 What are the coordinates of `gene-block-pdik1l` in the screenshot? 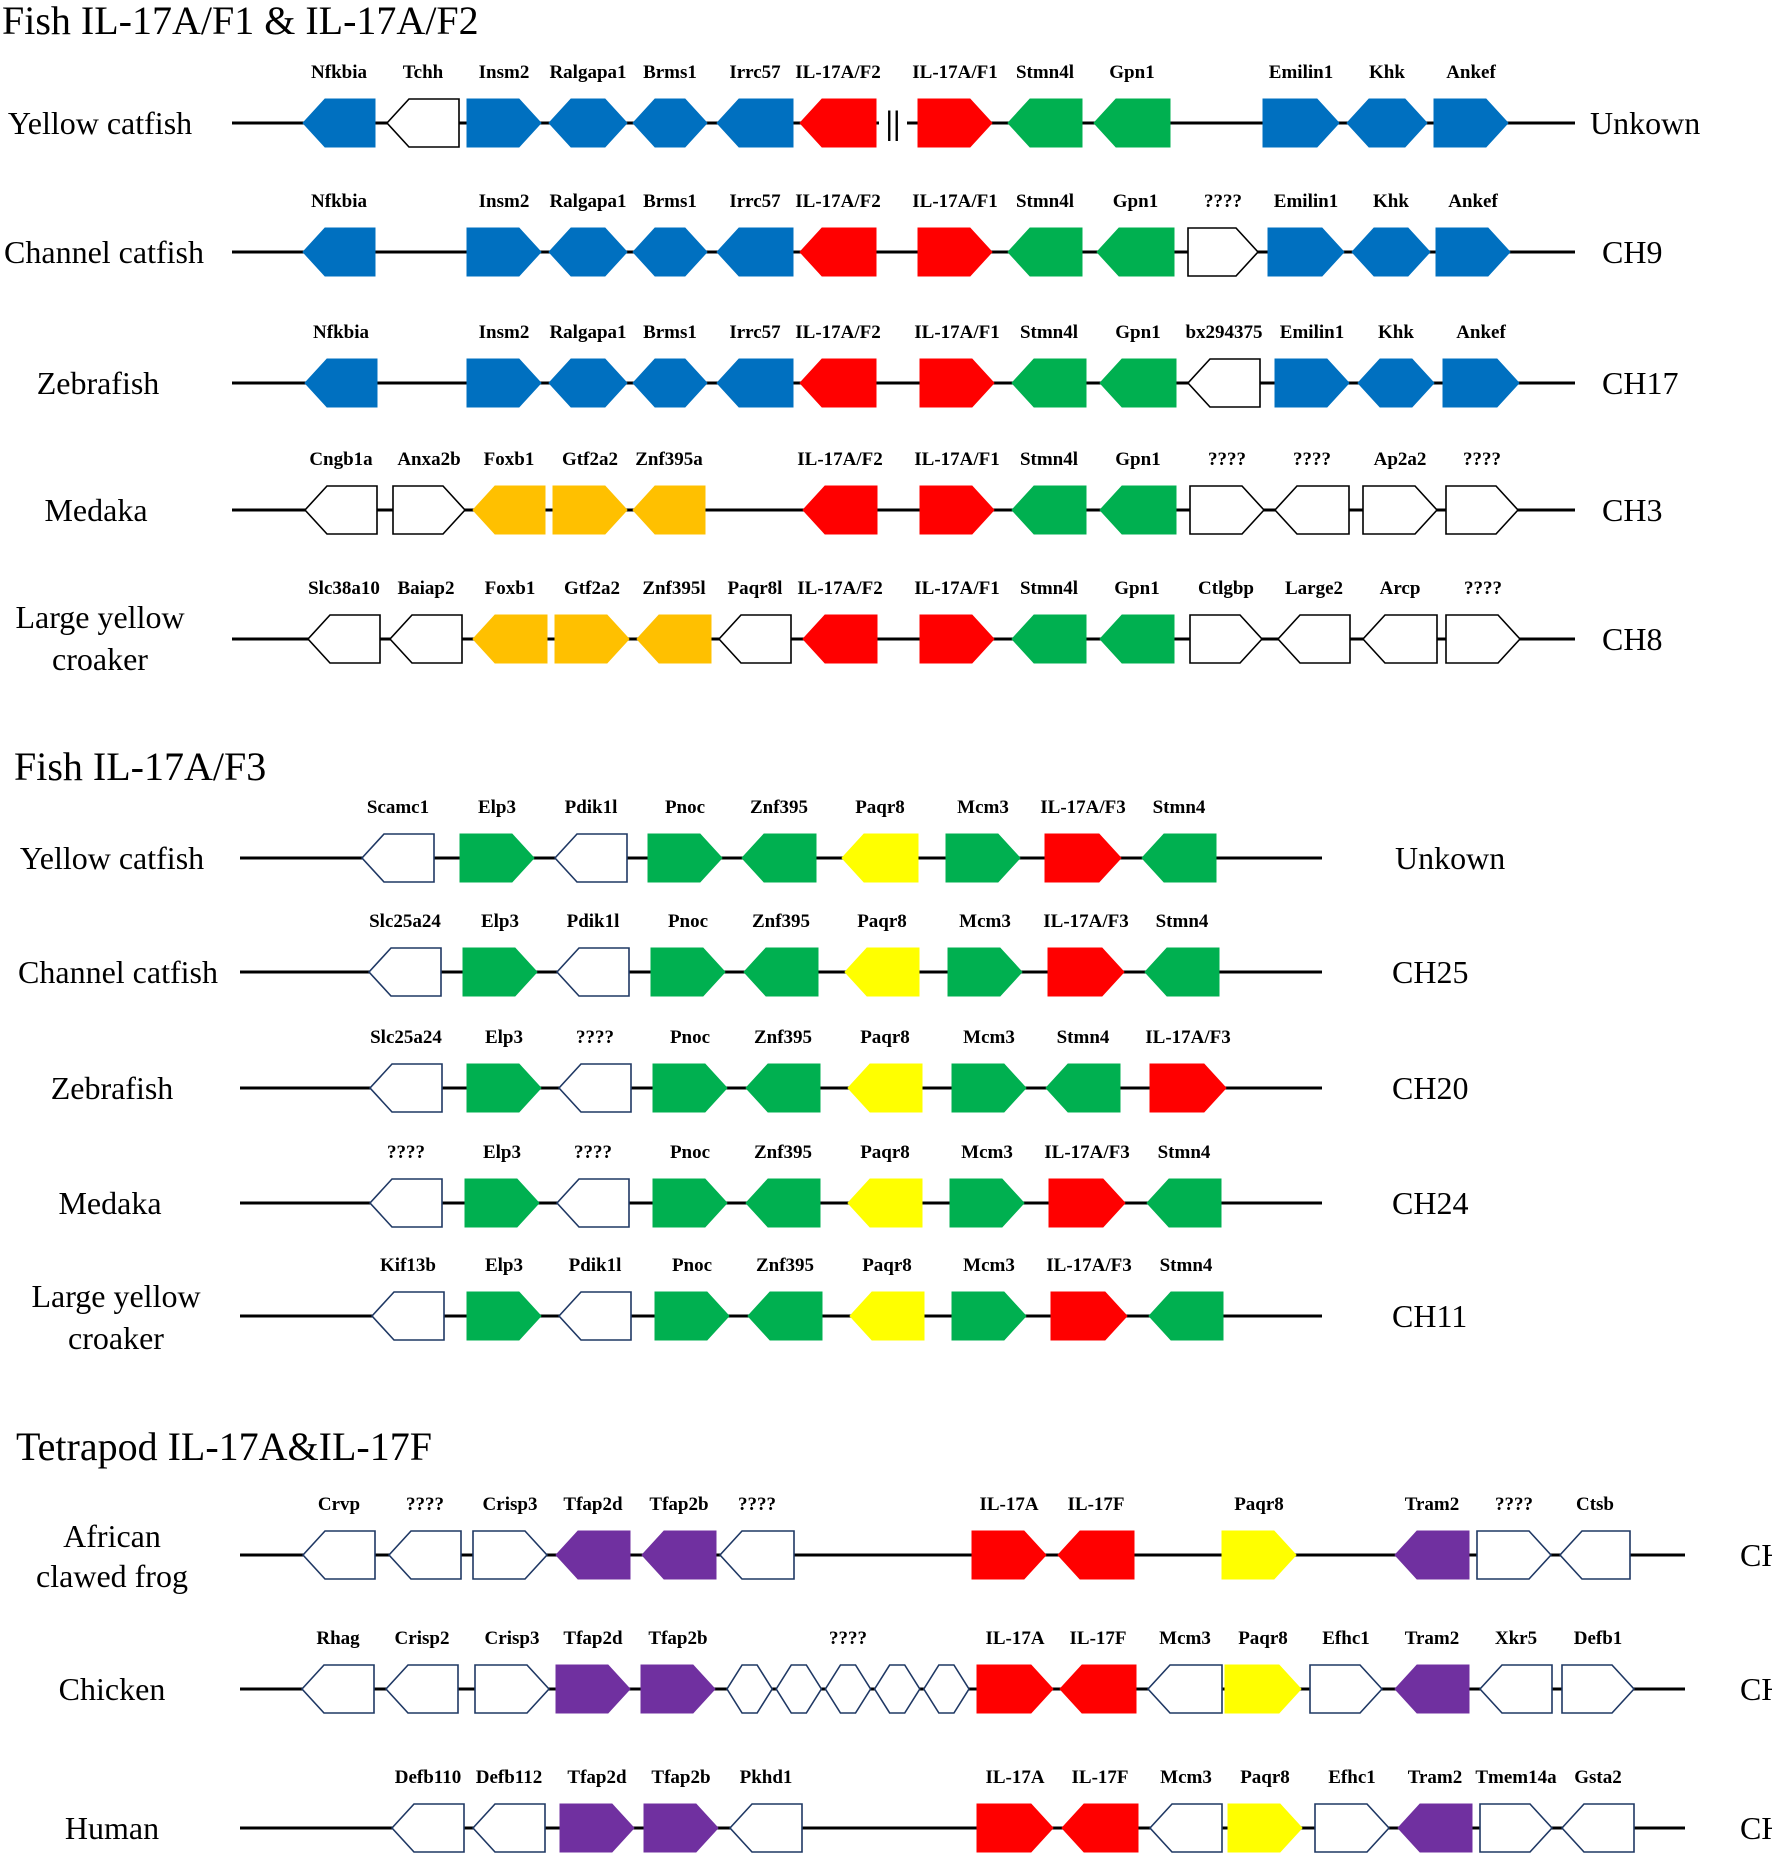 It's located at (590, 858).